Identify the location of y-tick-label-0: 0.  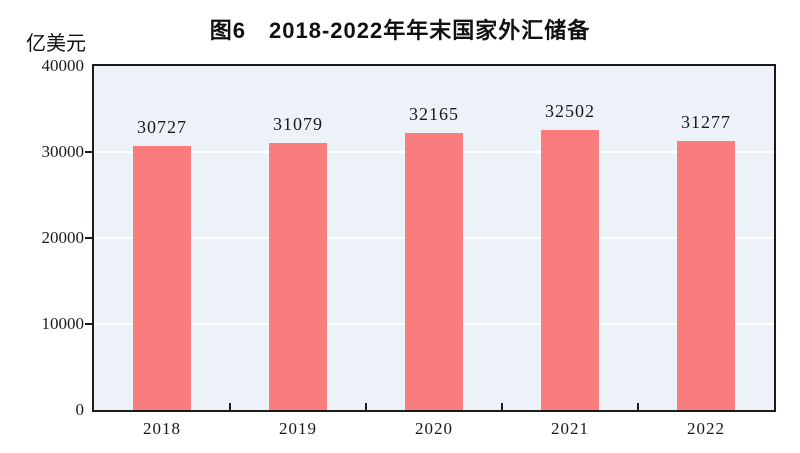
(80, 409).